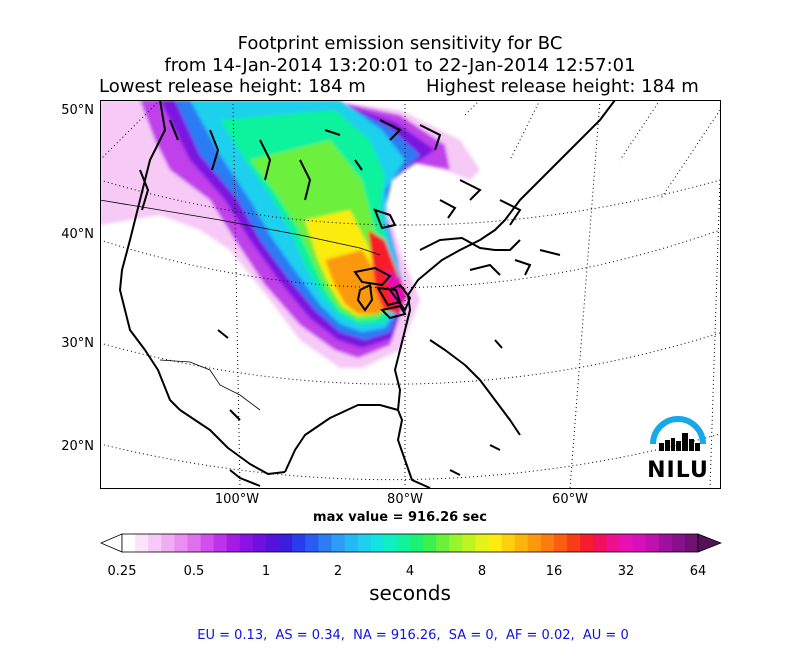 The width and height of the screenshot is (800, 650). Describe the element at coordinates (570, 499) in the screenshot. I see `lon-label-60w: 60°W` at that location.